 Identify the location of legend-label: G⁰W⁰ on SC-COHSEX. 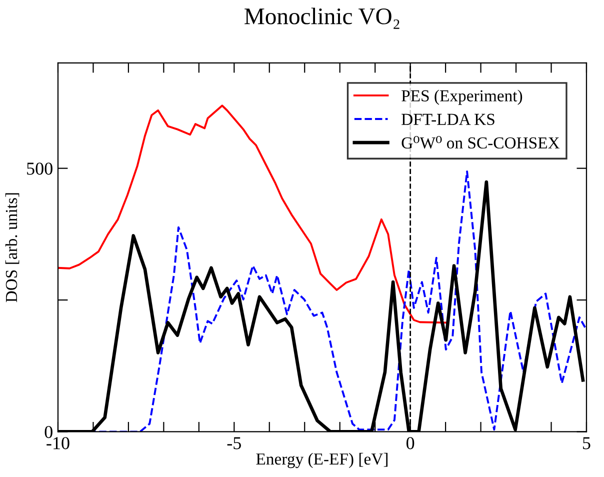
(481, 142).